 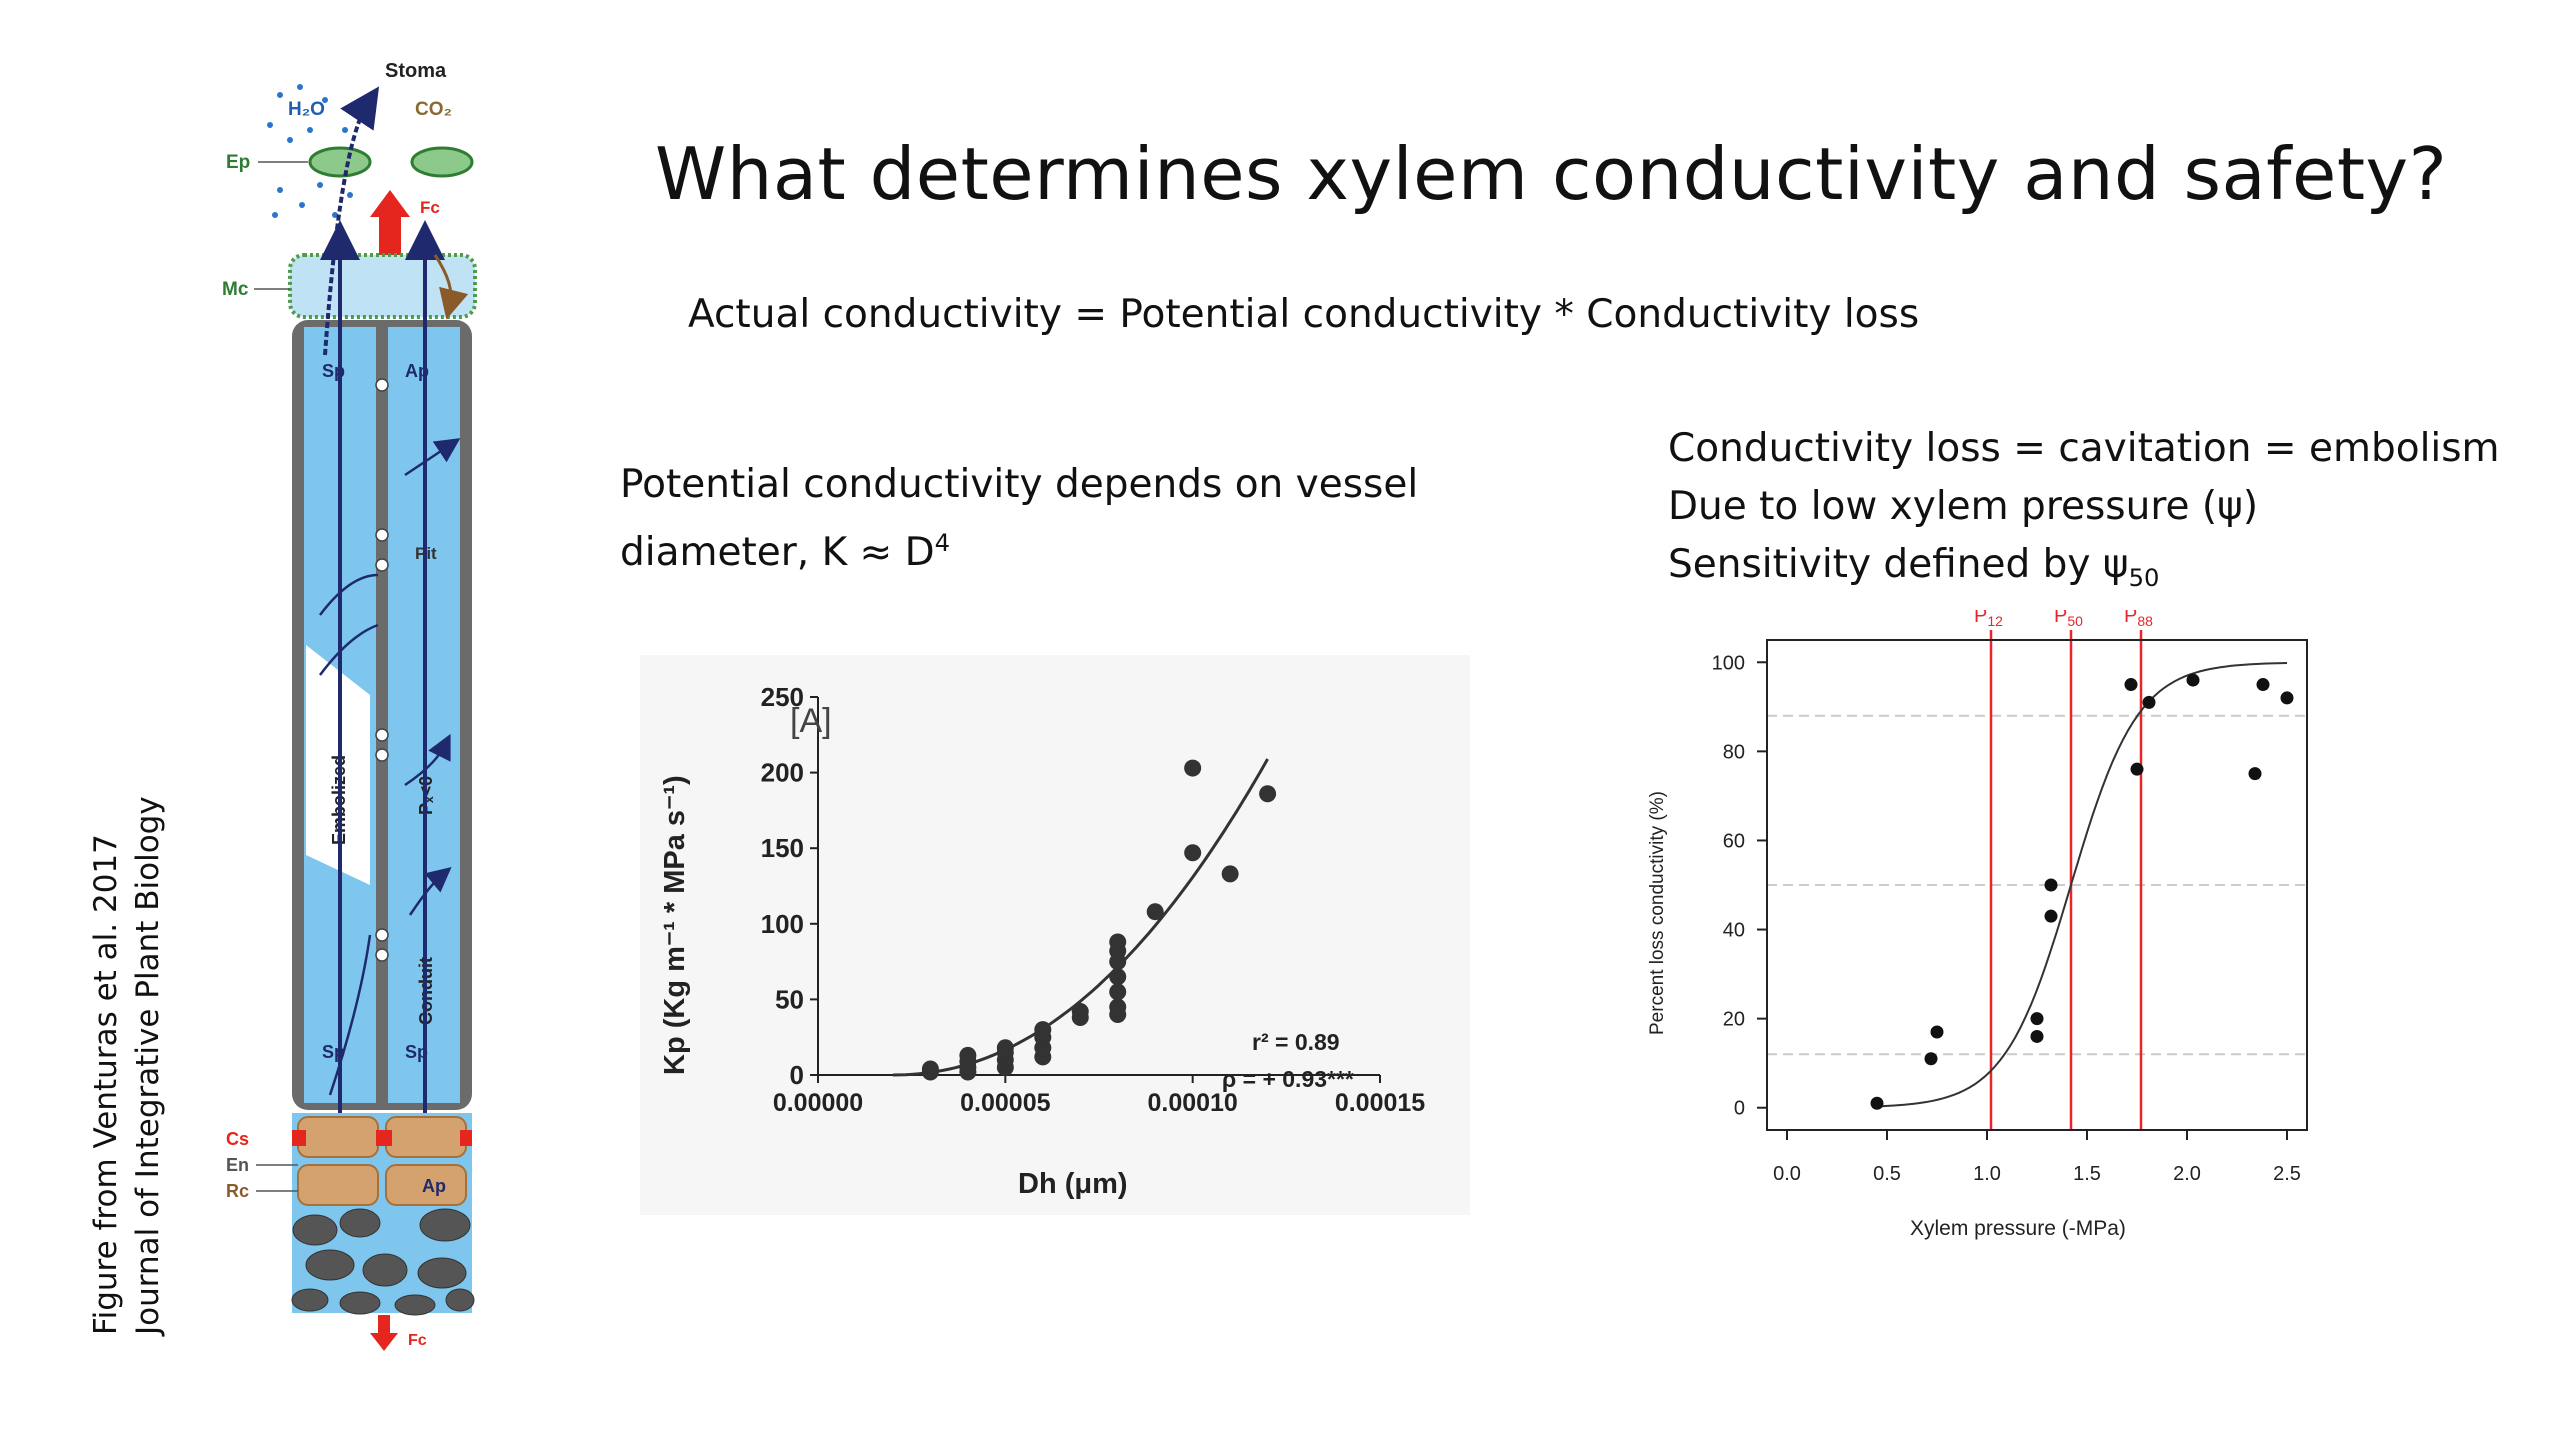 I want to click on r-squared-annotation: r² = 0.89, so click(x=1296, y=1042).